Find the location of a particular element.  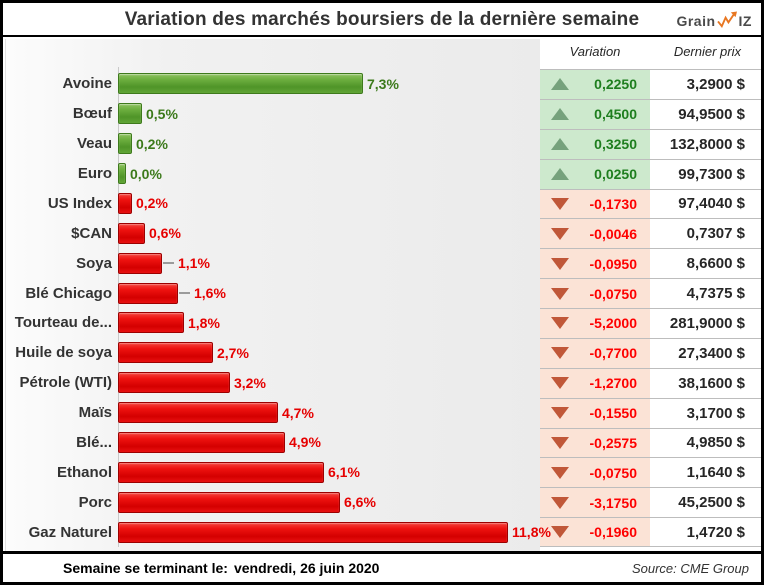

price-cell: 4,7375 $ is located at coordinates (705, 293).